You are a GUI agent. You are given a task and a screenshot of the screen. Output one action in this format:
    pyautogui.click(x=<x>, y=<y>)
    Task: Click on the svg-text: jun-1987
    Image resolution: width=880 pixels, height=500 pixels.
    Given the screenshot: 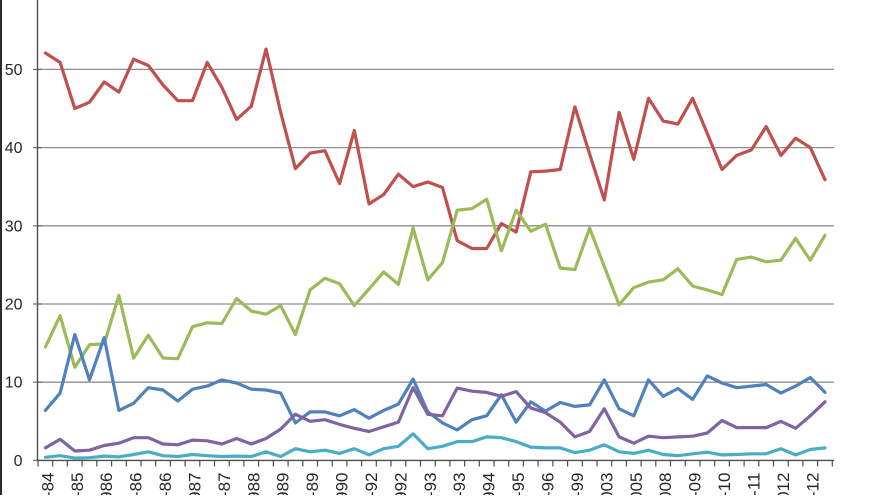 What is the action you would take?
    pyautogui.click(x=195, y=484)
    